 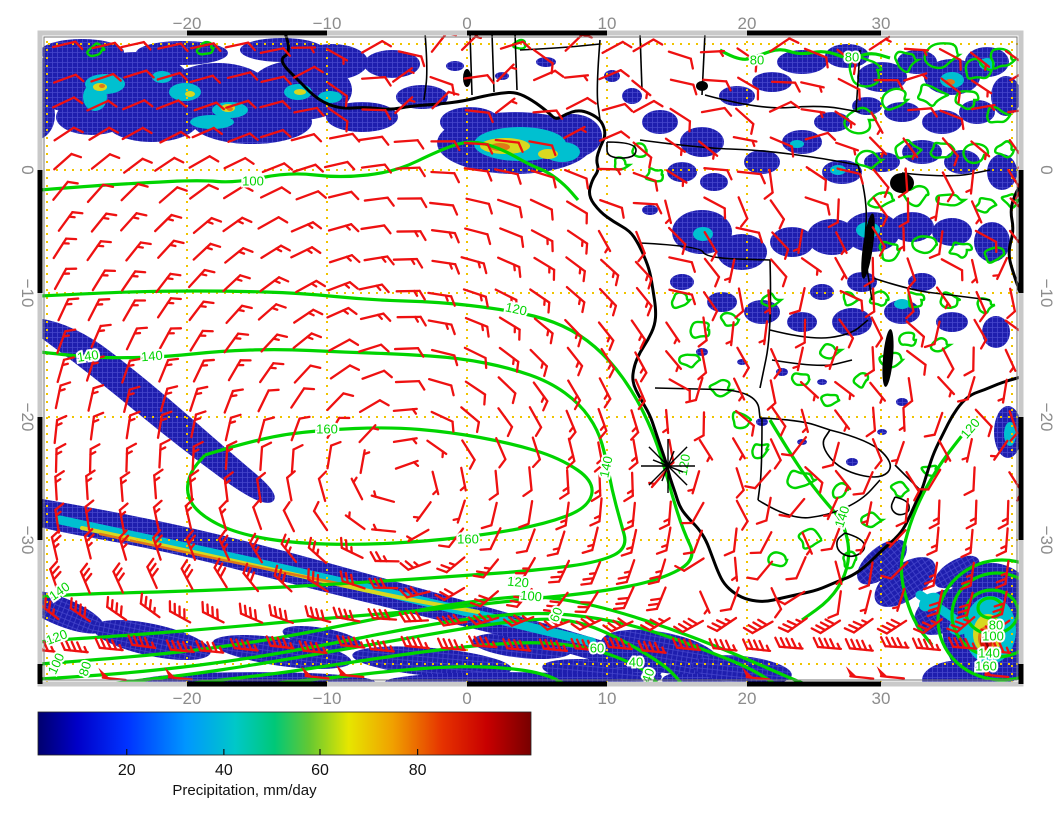 I want to click on colorbar-tick-label: 80, so click(x=418, y=770).